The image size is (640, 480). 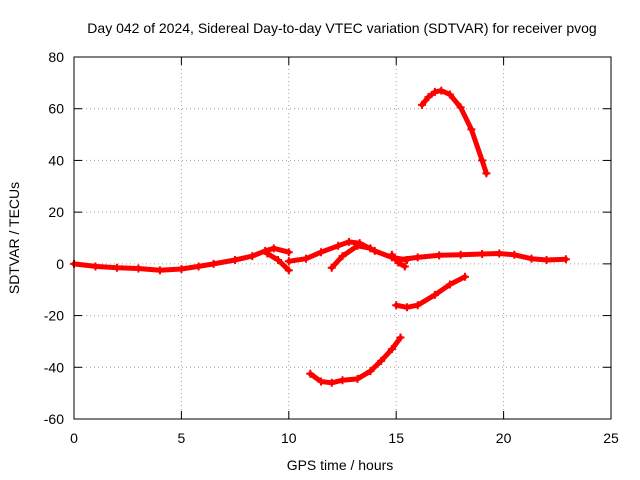 What do you see at coordinates (56, 57) in the screenshot?
I see `y-tick-label: 80` at bounding box center [56, 57].